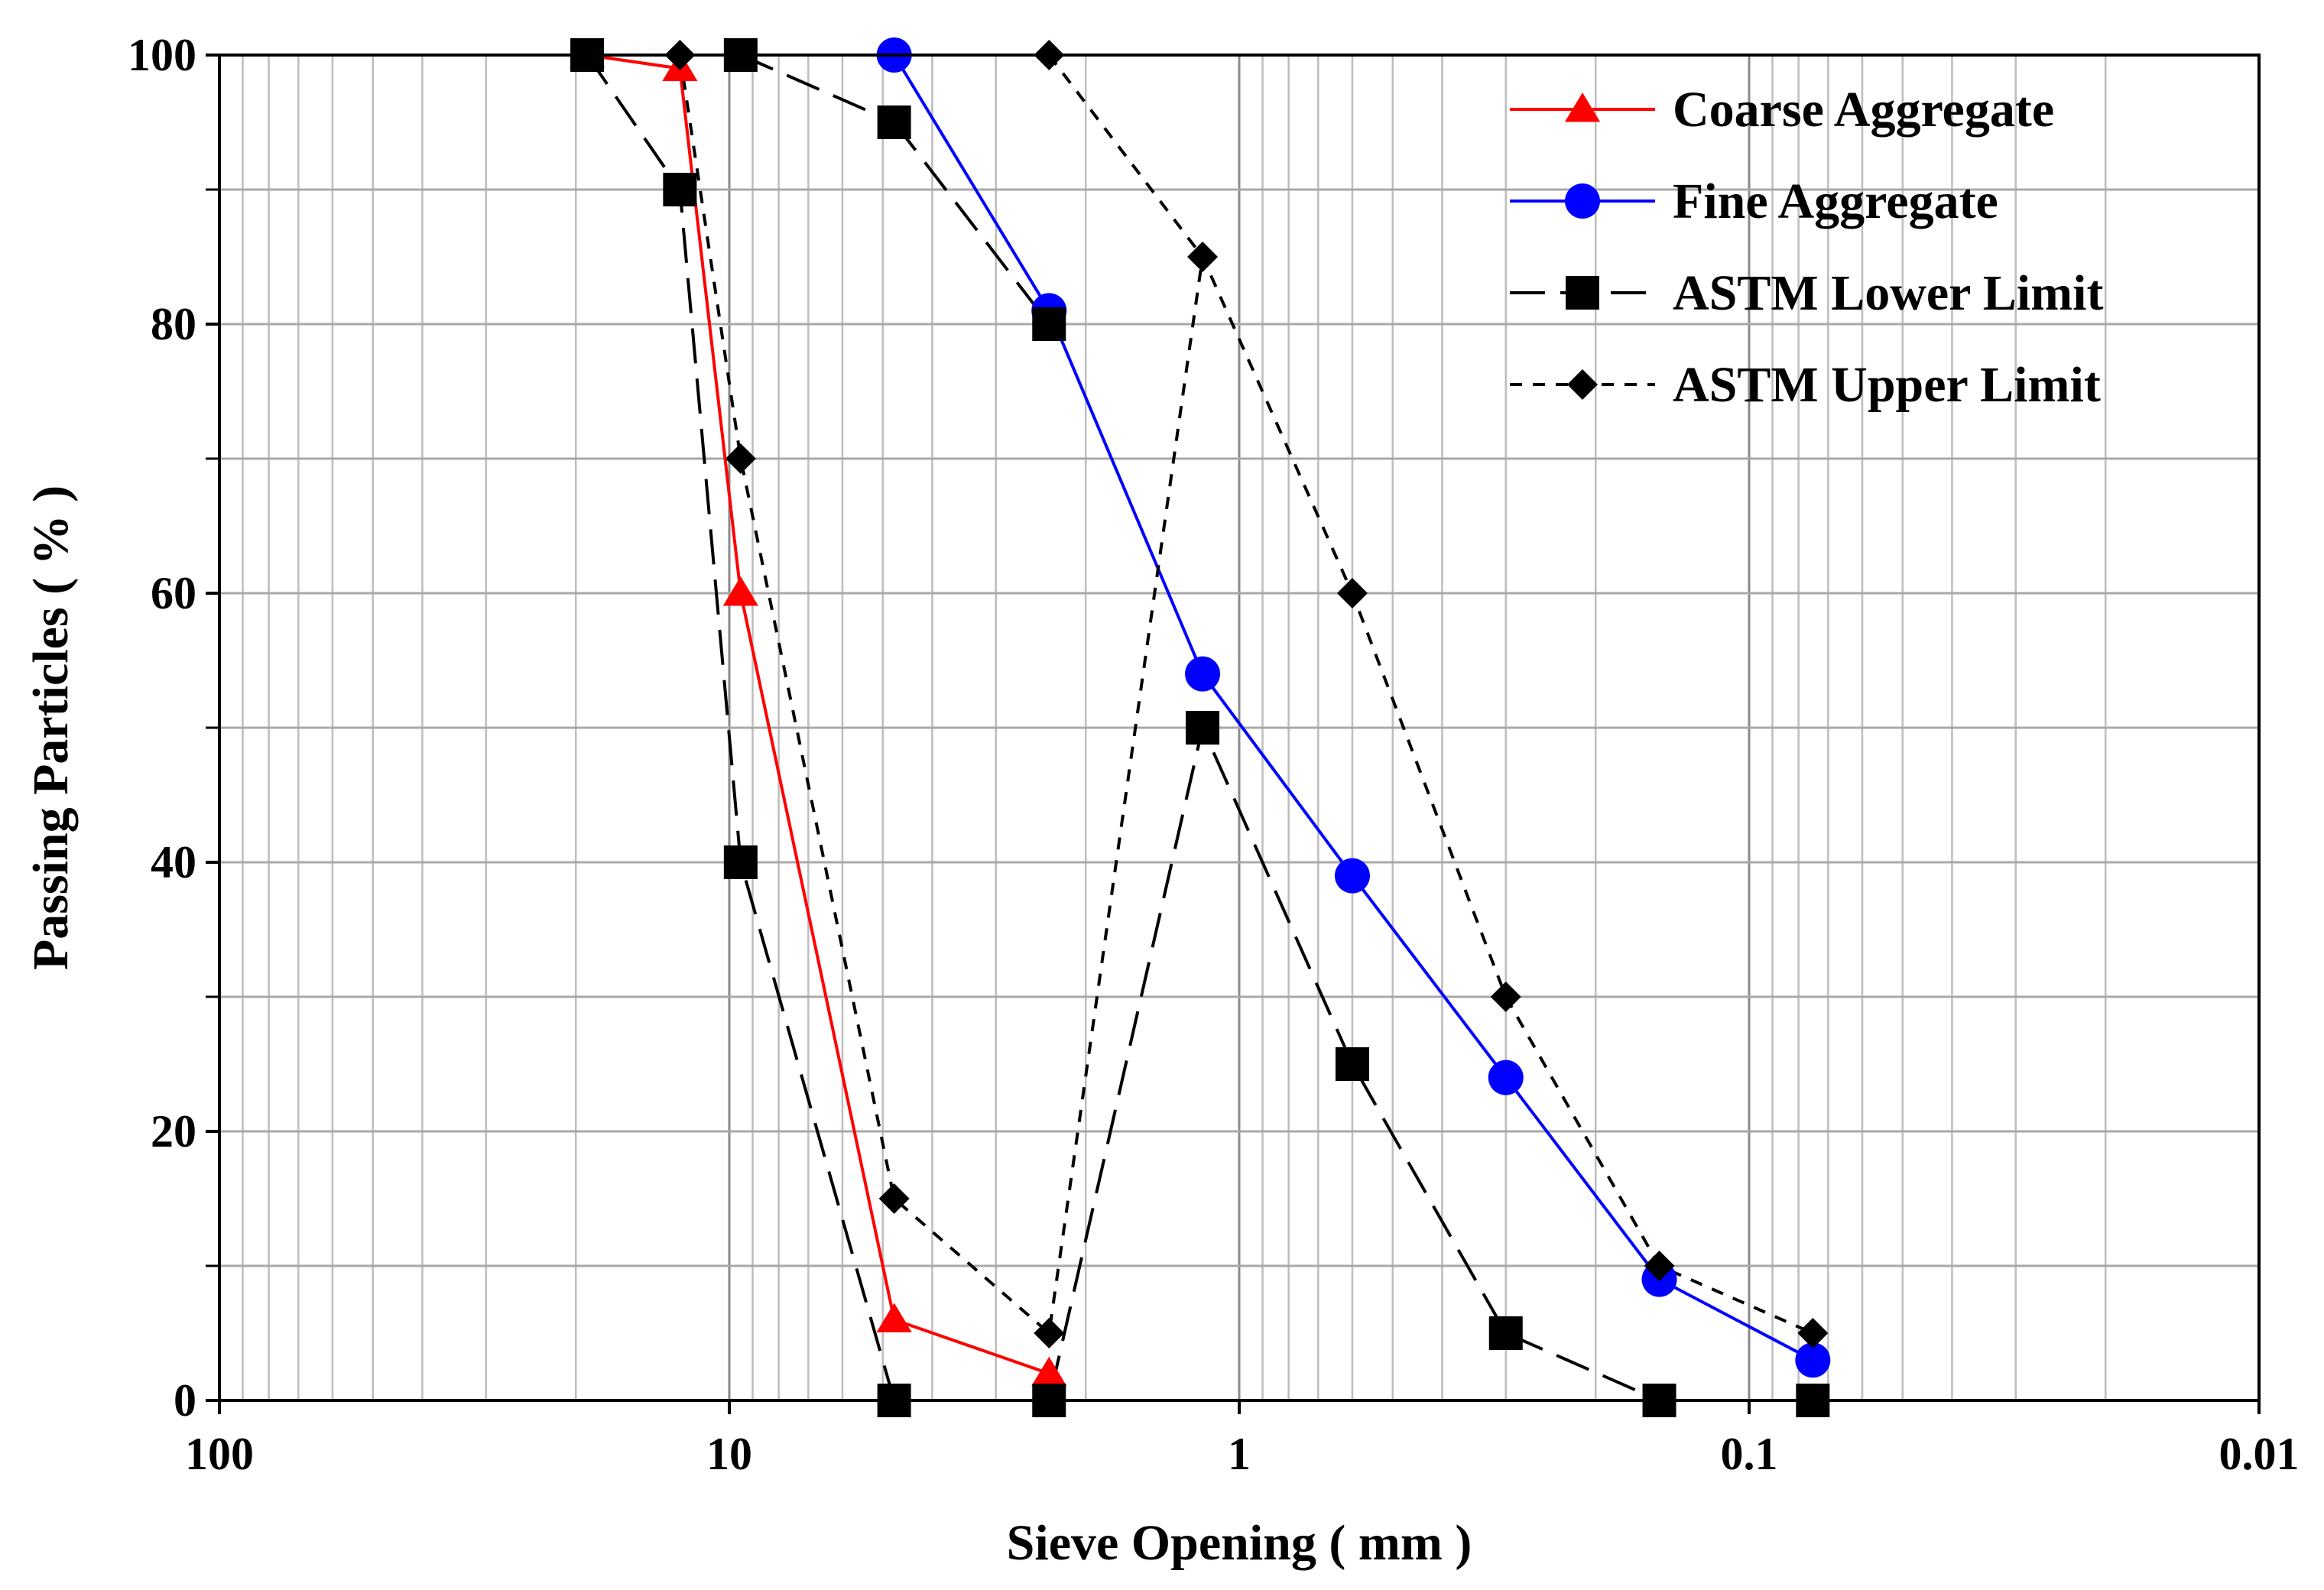 Image resolution: width=2324 pixels, height=1590 pixels. What do you see at coordinates (1749, 1454) in the screenshot?
I see `x-tick-label: 0.1` at bounding box center [1749, 1454].